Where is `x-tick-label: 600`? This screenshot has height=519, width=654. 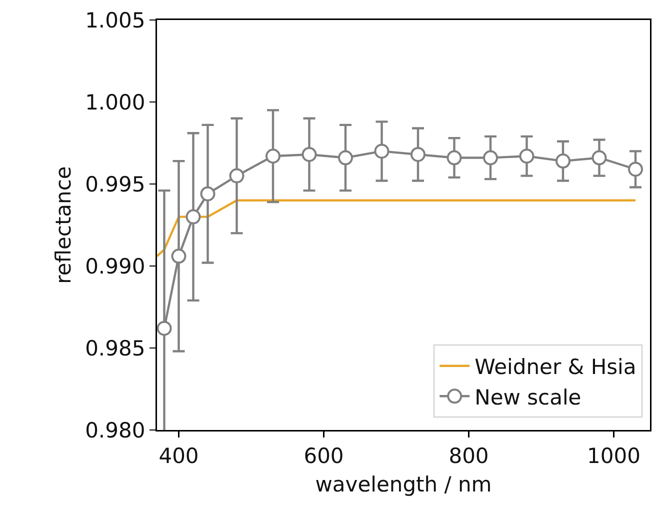
x-tick-label: 600 is located at coordinates (324, 456).